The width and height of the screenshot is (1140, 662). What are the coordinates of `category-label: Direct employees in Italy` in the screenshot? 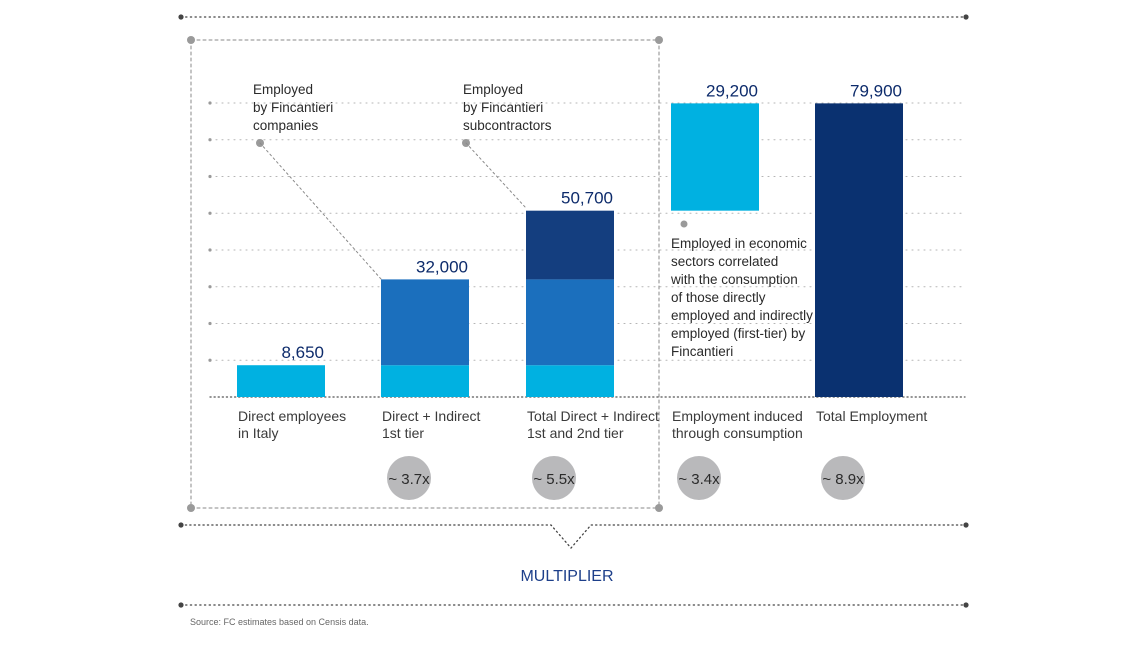 It's located at (292, 424).